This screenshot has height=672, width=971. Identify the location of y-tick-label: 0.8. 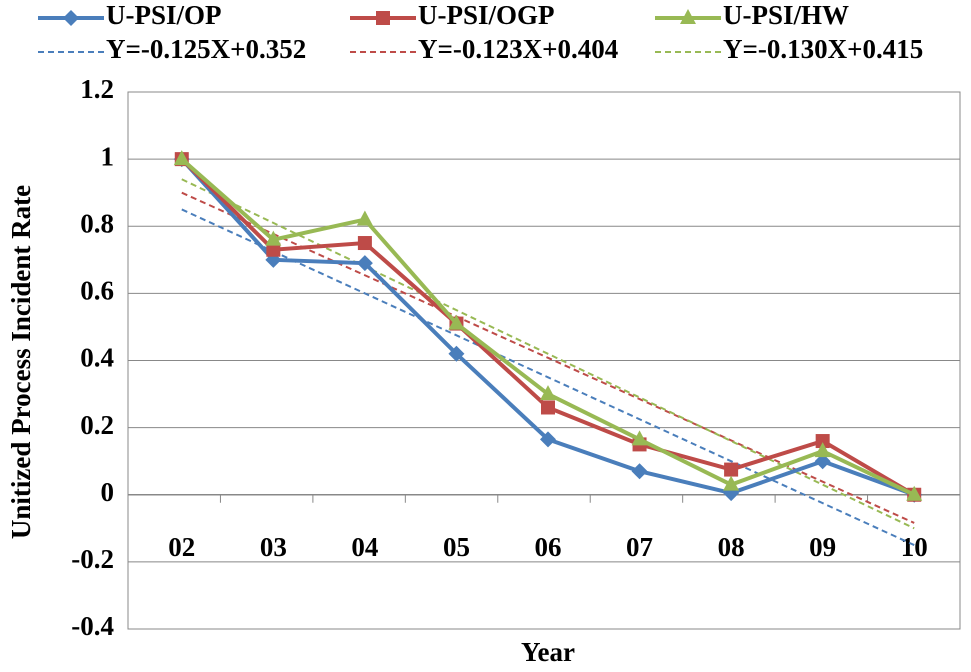
(97, 223).